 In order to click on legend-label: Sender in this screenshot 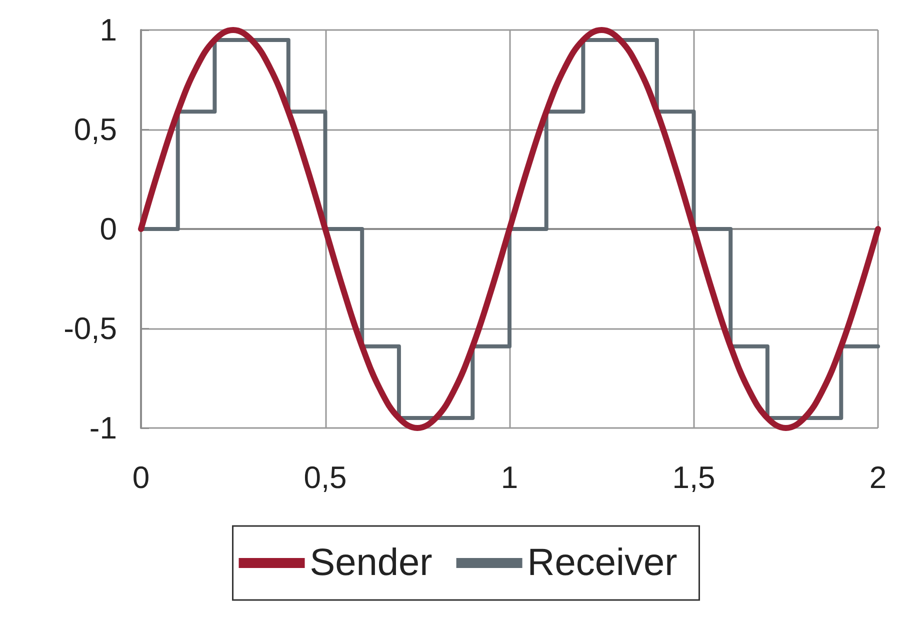, I will do `click(371, 563)`.